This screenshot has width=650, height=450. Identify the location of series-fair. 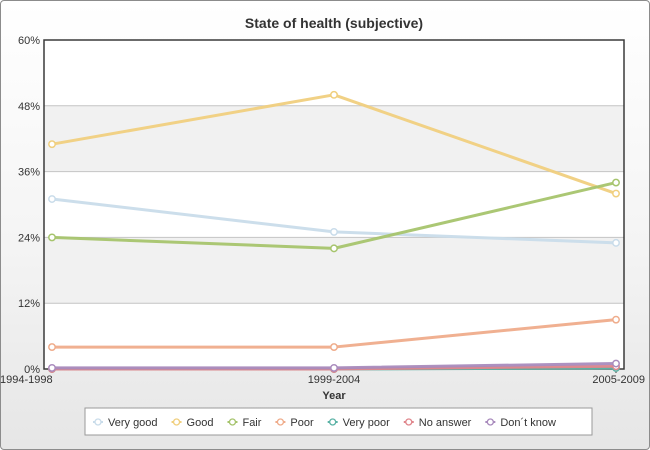
(334, 215).